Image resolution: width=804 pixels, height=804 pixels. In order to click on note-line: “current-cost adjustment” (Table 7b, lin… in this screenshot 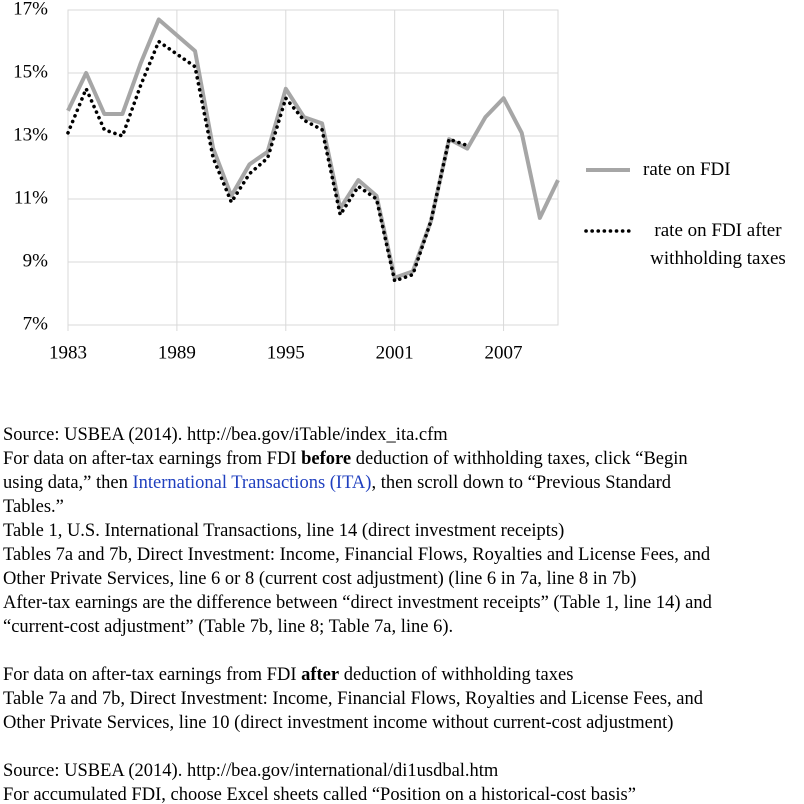, I will do `click(403, 627)`.